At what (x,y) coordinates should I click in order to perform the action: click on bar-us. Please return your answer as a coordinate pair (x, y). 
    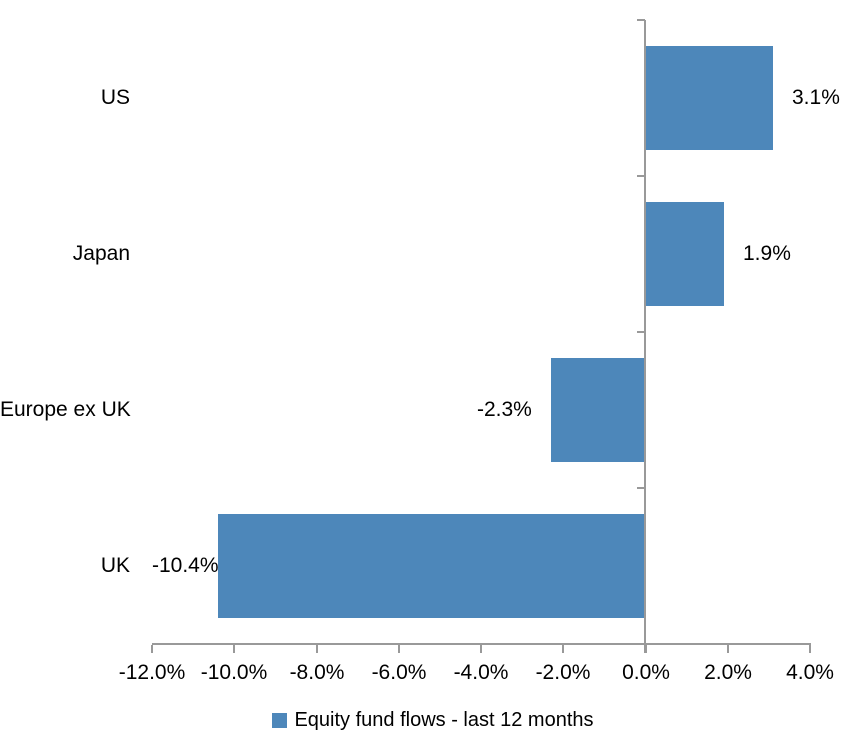
    Looking at the image, I should click on (709, 98).